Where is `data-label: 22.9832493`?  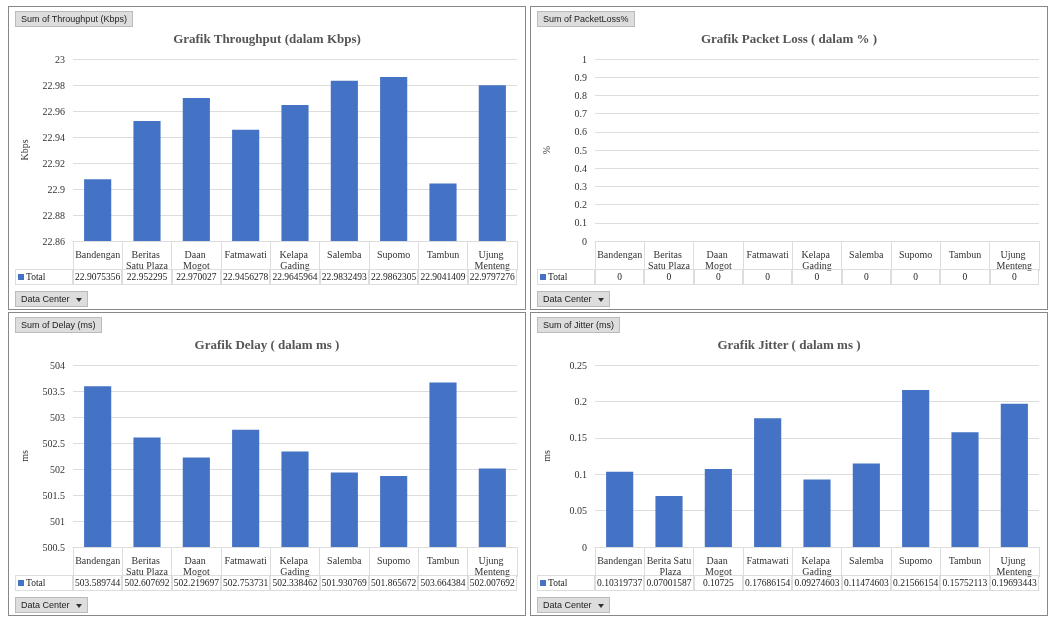
data-label: 22.9832493 is located at coordinates (344, 277).